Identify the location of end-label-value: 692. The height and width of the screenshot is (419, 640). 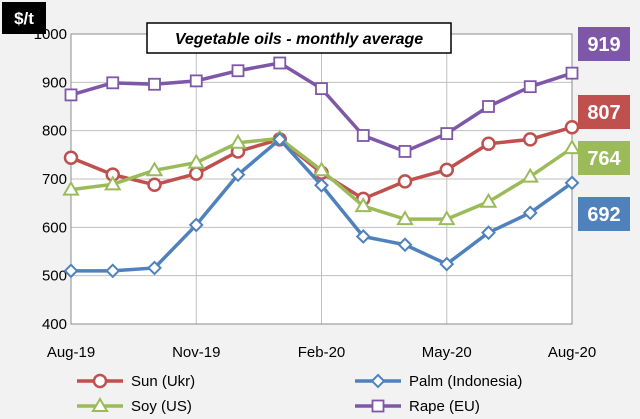
(603, 215).